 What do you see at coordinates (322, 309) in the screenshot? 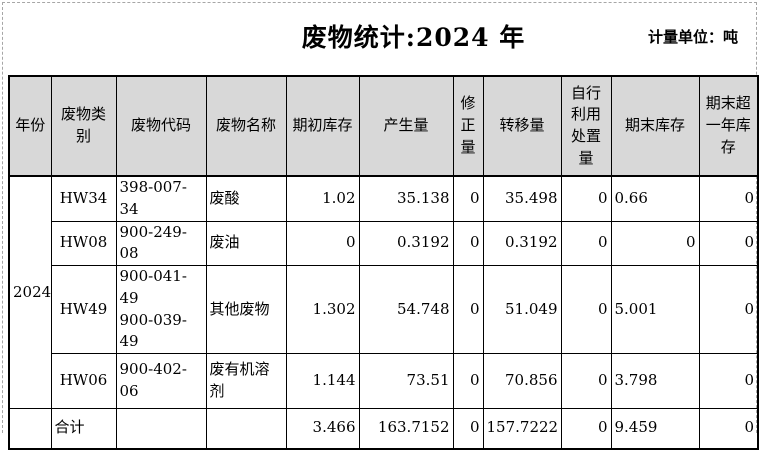
I see `opening-stock-cell: 1.302` at bounding box center [322, 309].